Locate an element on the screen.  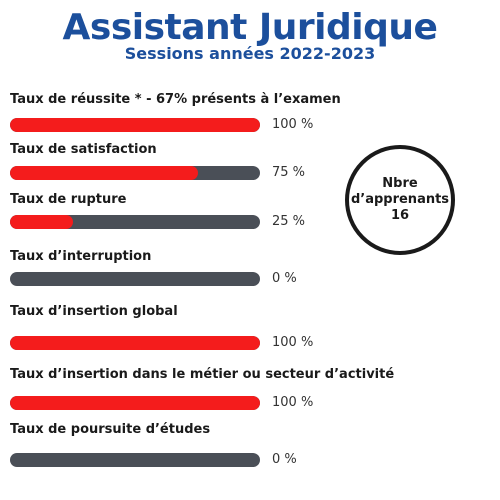
rate-label-poursuite-etudes: Taux de poursuite d’études is located at coordinates (110, 429).